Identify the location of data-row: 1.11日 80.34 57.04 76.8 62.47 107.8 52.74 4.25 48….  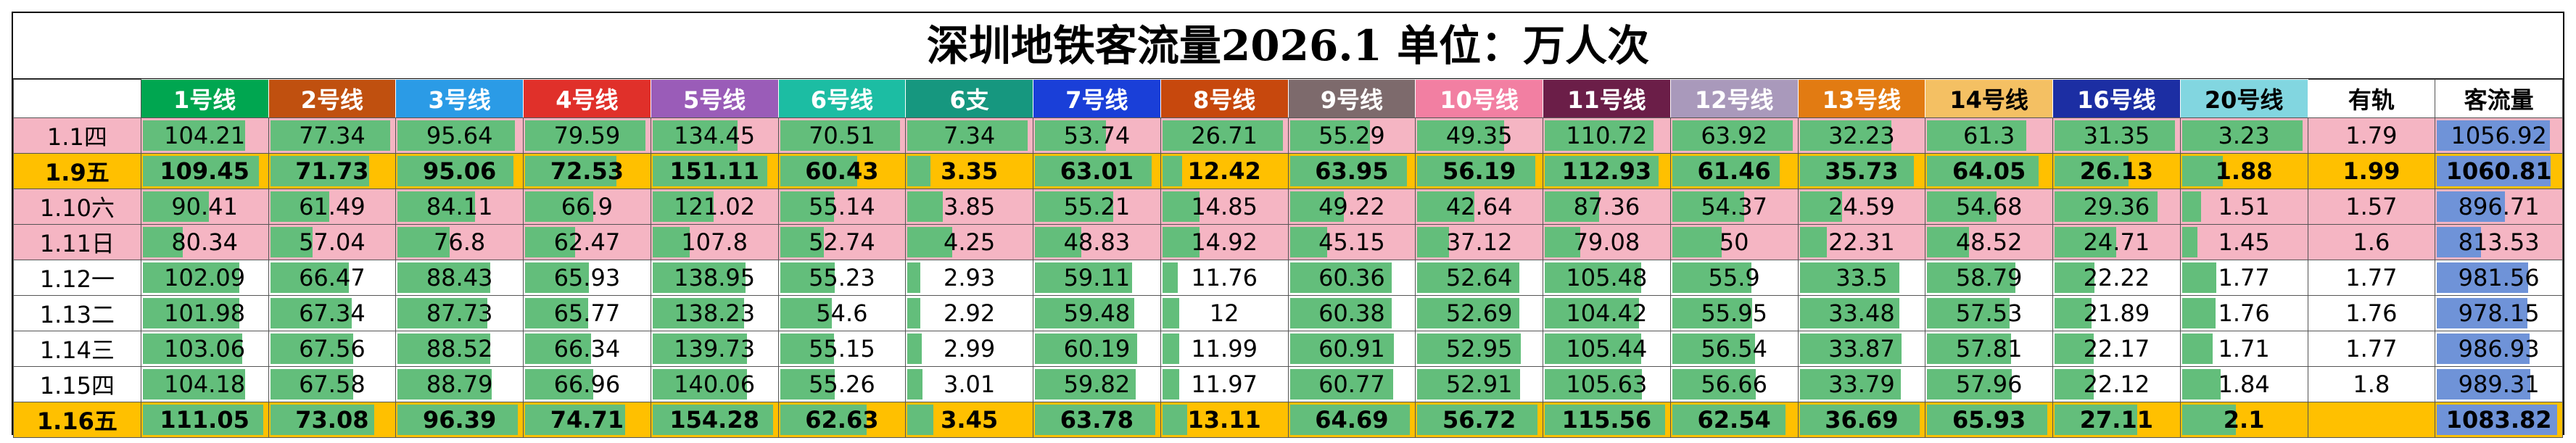
(1288, 242).